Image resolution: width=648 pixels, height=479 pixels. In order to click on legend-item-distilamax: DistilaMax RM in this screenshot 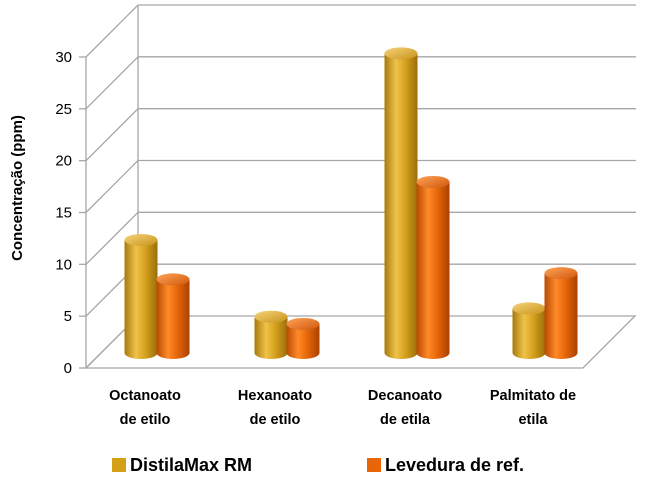, I will do `click(182, 465)`.